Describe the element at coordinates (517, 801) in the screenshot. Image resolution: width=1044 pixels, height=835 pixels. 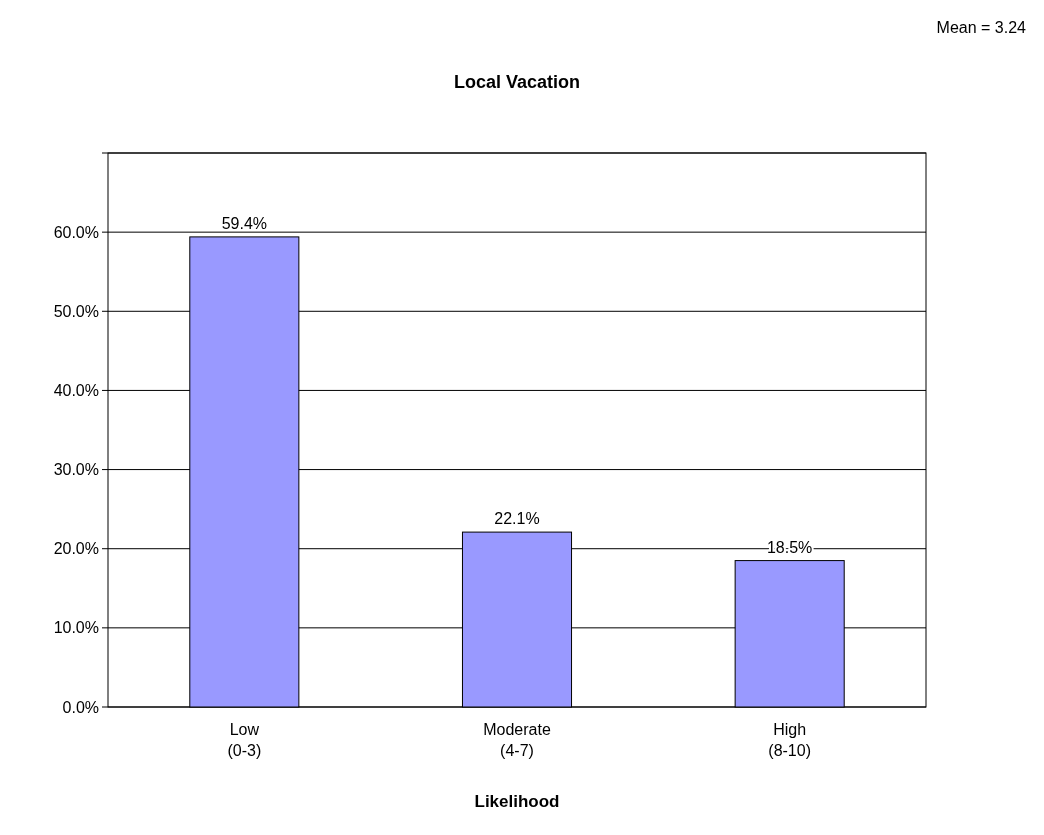
I see `x-axis-title: Likelihood` at that location.